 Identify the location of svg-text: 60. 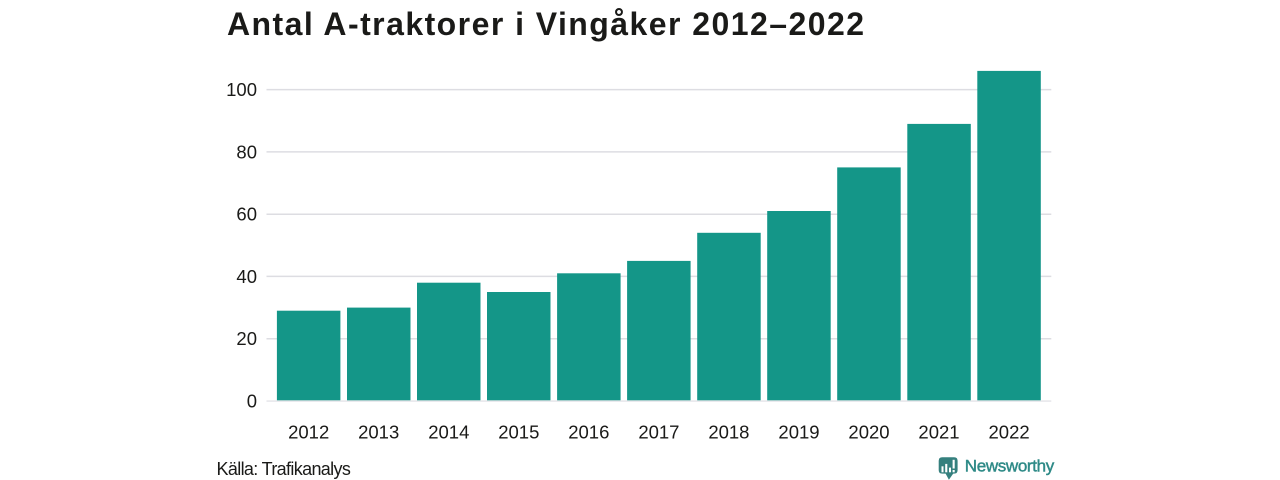
(246, 214).